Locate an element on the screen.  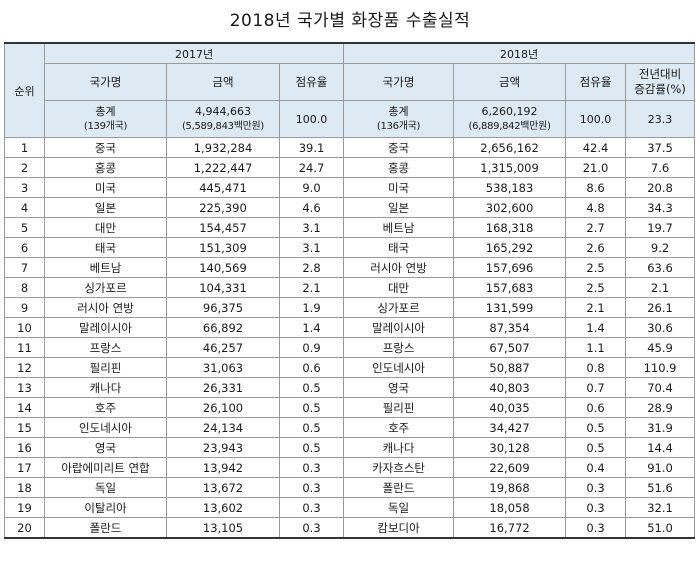
growth-cell: 31.9 is located at coordinates (660, 427).